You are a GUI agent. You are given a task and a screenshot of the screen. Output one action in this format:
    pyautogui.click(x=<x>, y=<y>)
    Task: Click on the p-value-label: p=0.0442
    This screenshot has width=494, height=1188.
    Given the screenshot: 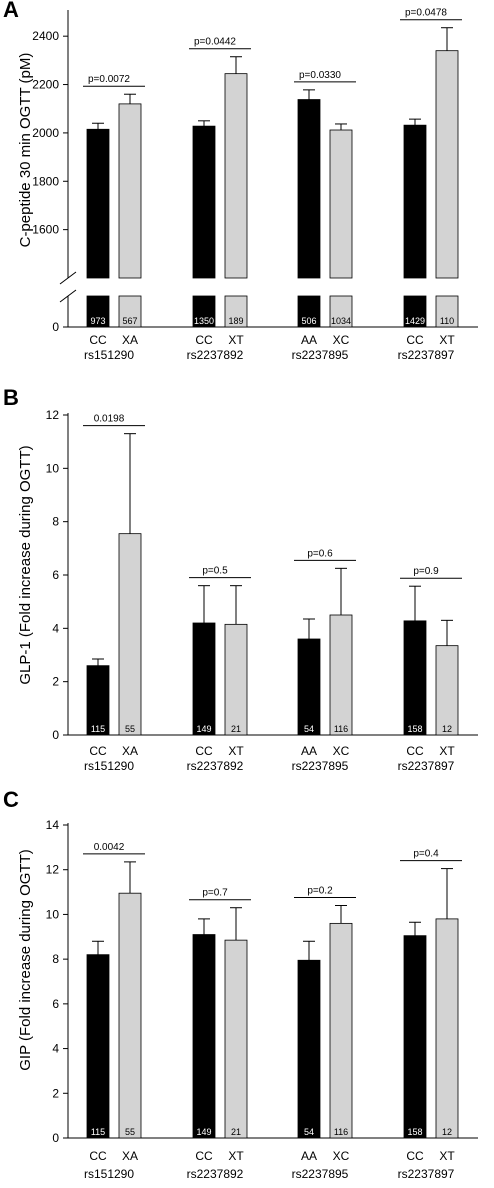 What is the action you would take?
    pyautogui.click(x=215, y=42)
    